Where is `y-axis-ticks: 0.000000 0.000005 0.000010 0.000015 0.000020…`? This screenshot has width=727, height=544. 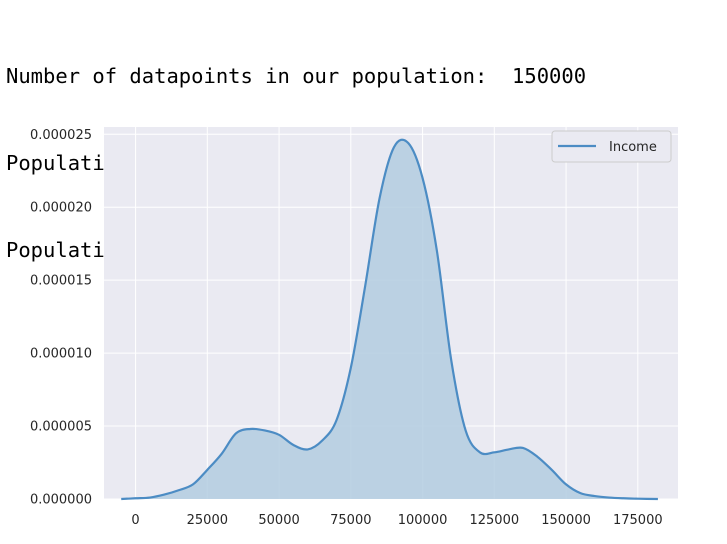 y-axis-ticks: 0.000000 0.000005 0.000010 0.000015 0.000020… is located at coordinates (61, 318).